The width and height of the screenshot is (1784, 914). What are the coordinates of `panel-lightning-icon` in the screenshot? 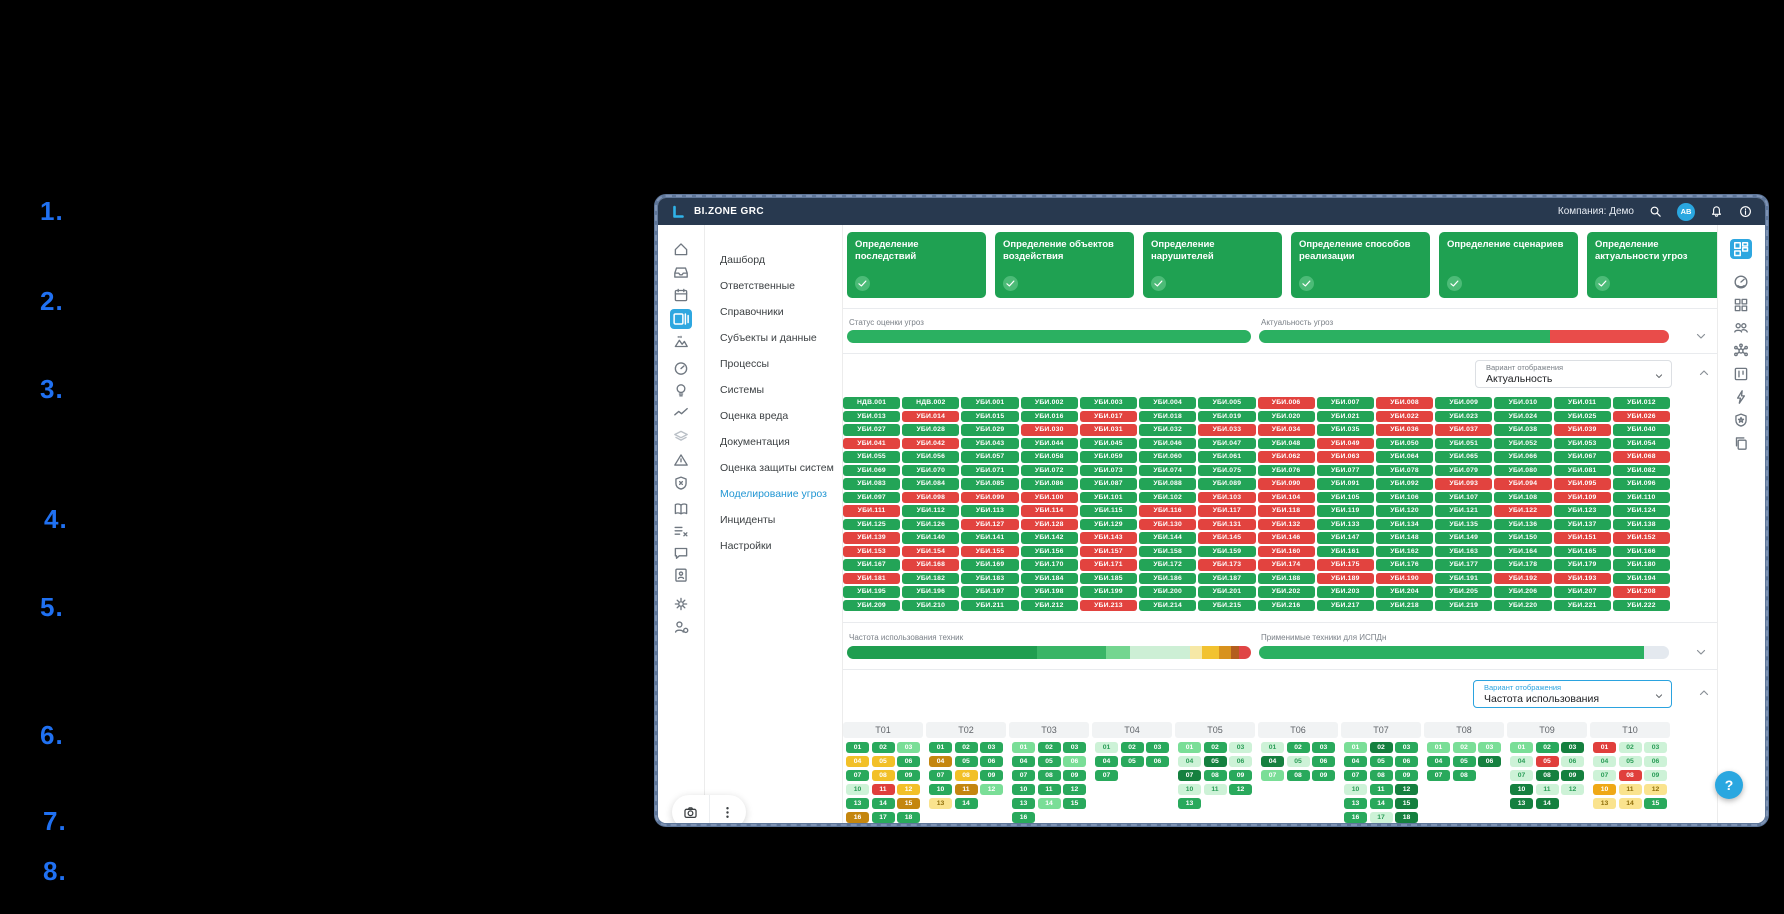 It's located at (1741, 397).